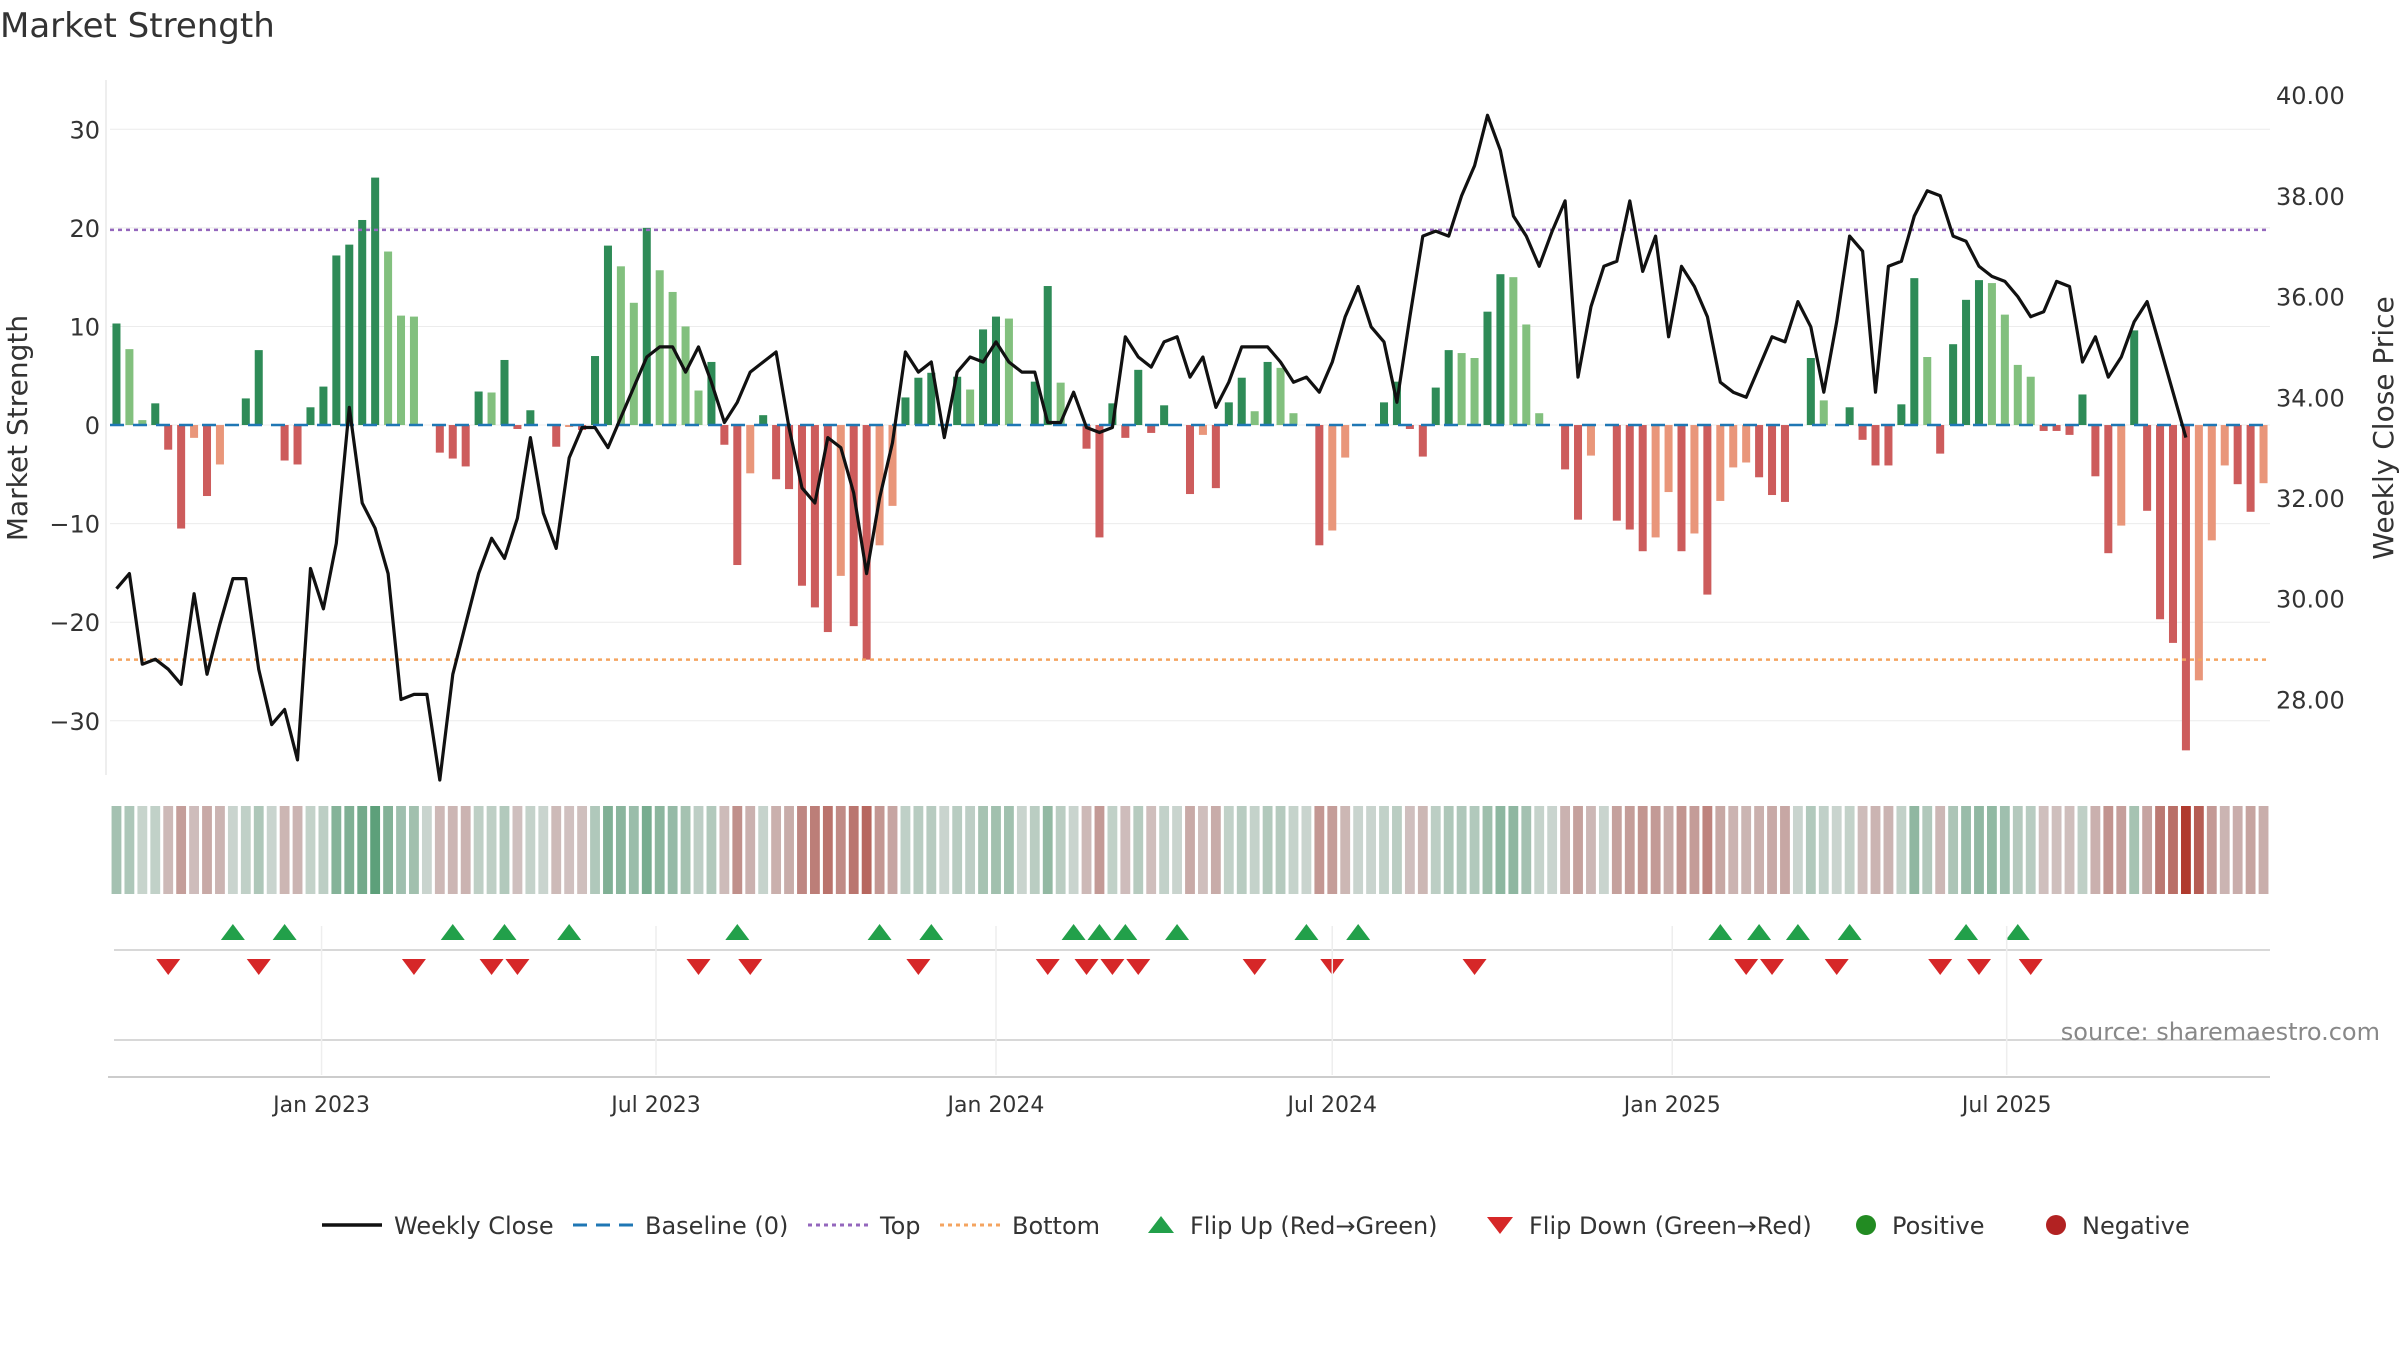 The width and height of the screenshot is (2400, 1354). Describe the element at coordinates (74, 722) in the screenshot. I see `left-tick-label: −30` at that location.